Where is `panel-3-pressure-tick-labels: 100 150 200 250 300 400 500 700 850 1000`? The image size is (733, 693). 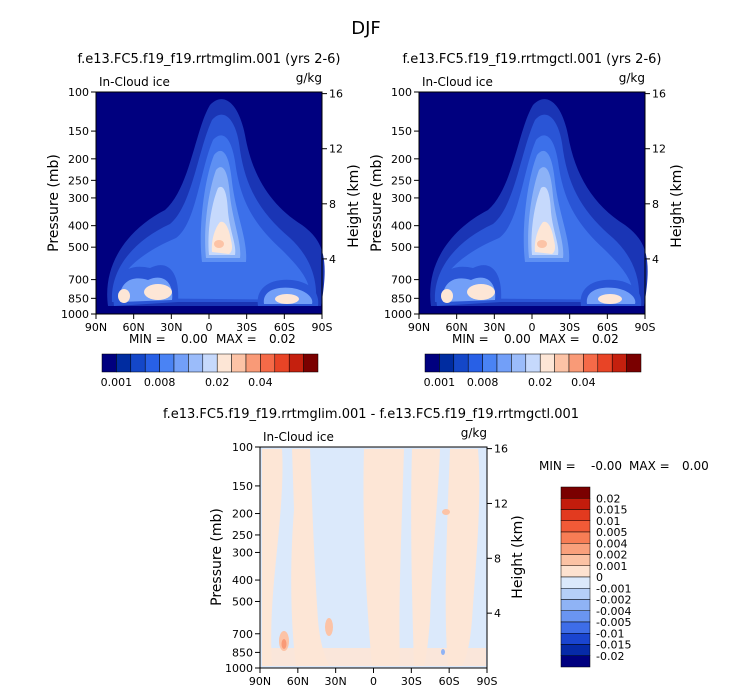 panel-3-pressure-tick-labels: 100 150 200 250 300 400 500 700 850 1000 is located at coordinates (239, 558).